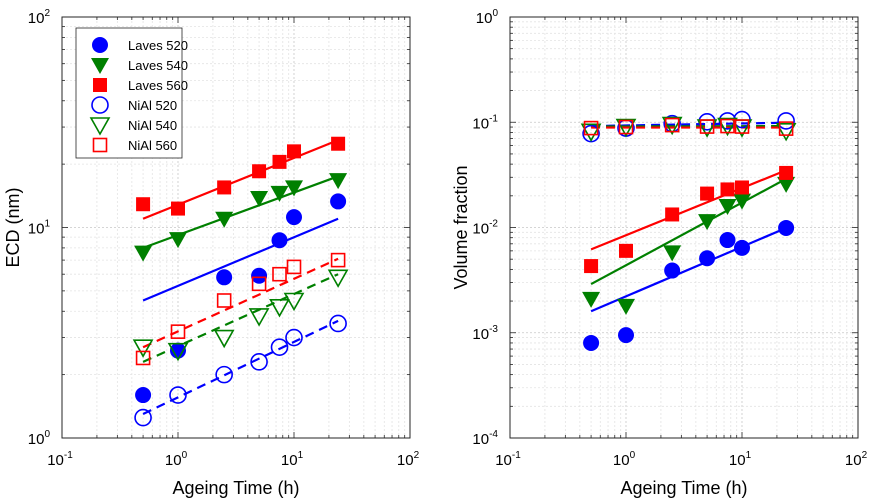 This screenshot has width=870, height=501. What do you see at coordinates (39, 17) in the screenshot?
I see `y-tick-label: 10²` at bounding box center [39, 17].